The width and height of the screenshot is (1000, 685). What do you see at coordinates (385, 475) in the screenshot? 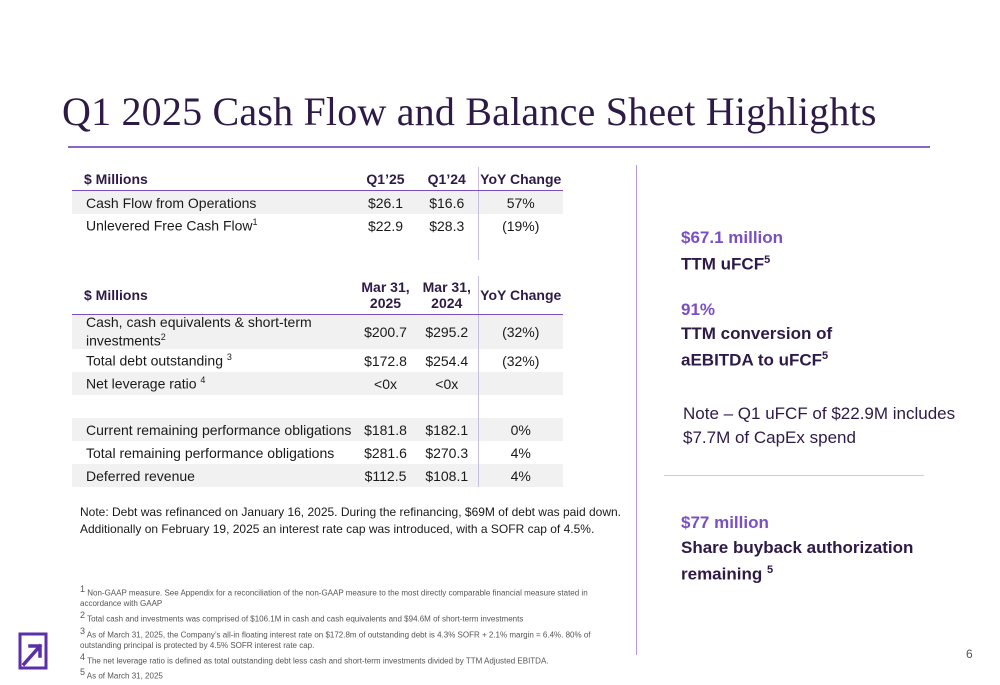
I see `cell-current: $112.5` at bounding box center [385, 475].